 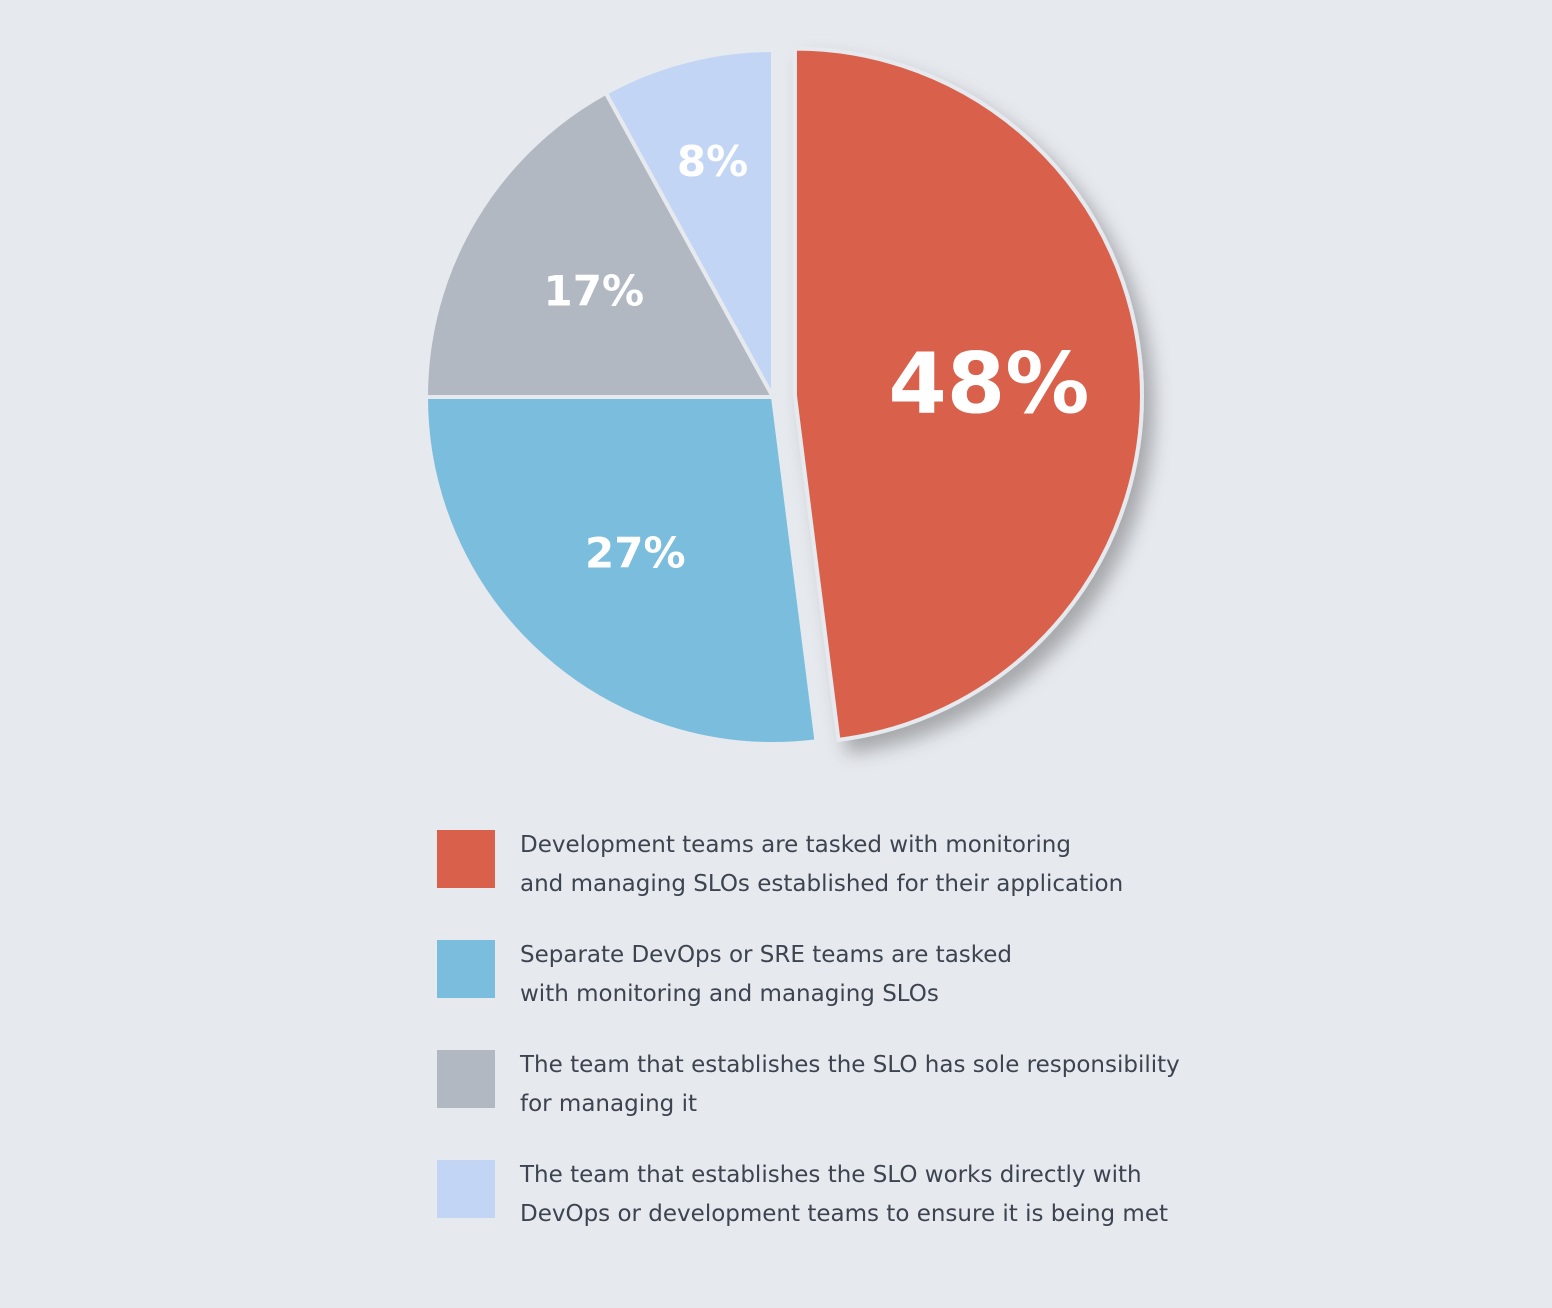 I want to click on slice-label: 48%, so click(x=988, y=383).